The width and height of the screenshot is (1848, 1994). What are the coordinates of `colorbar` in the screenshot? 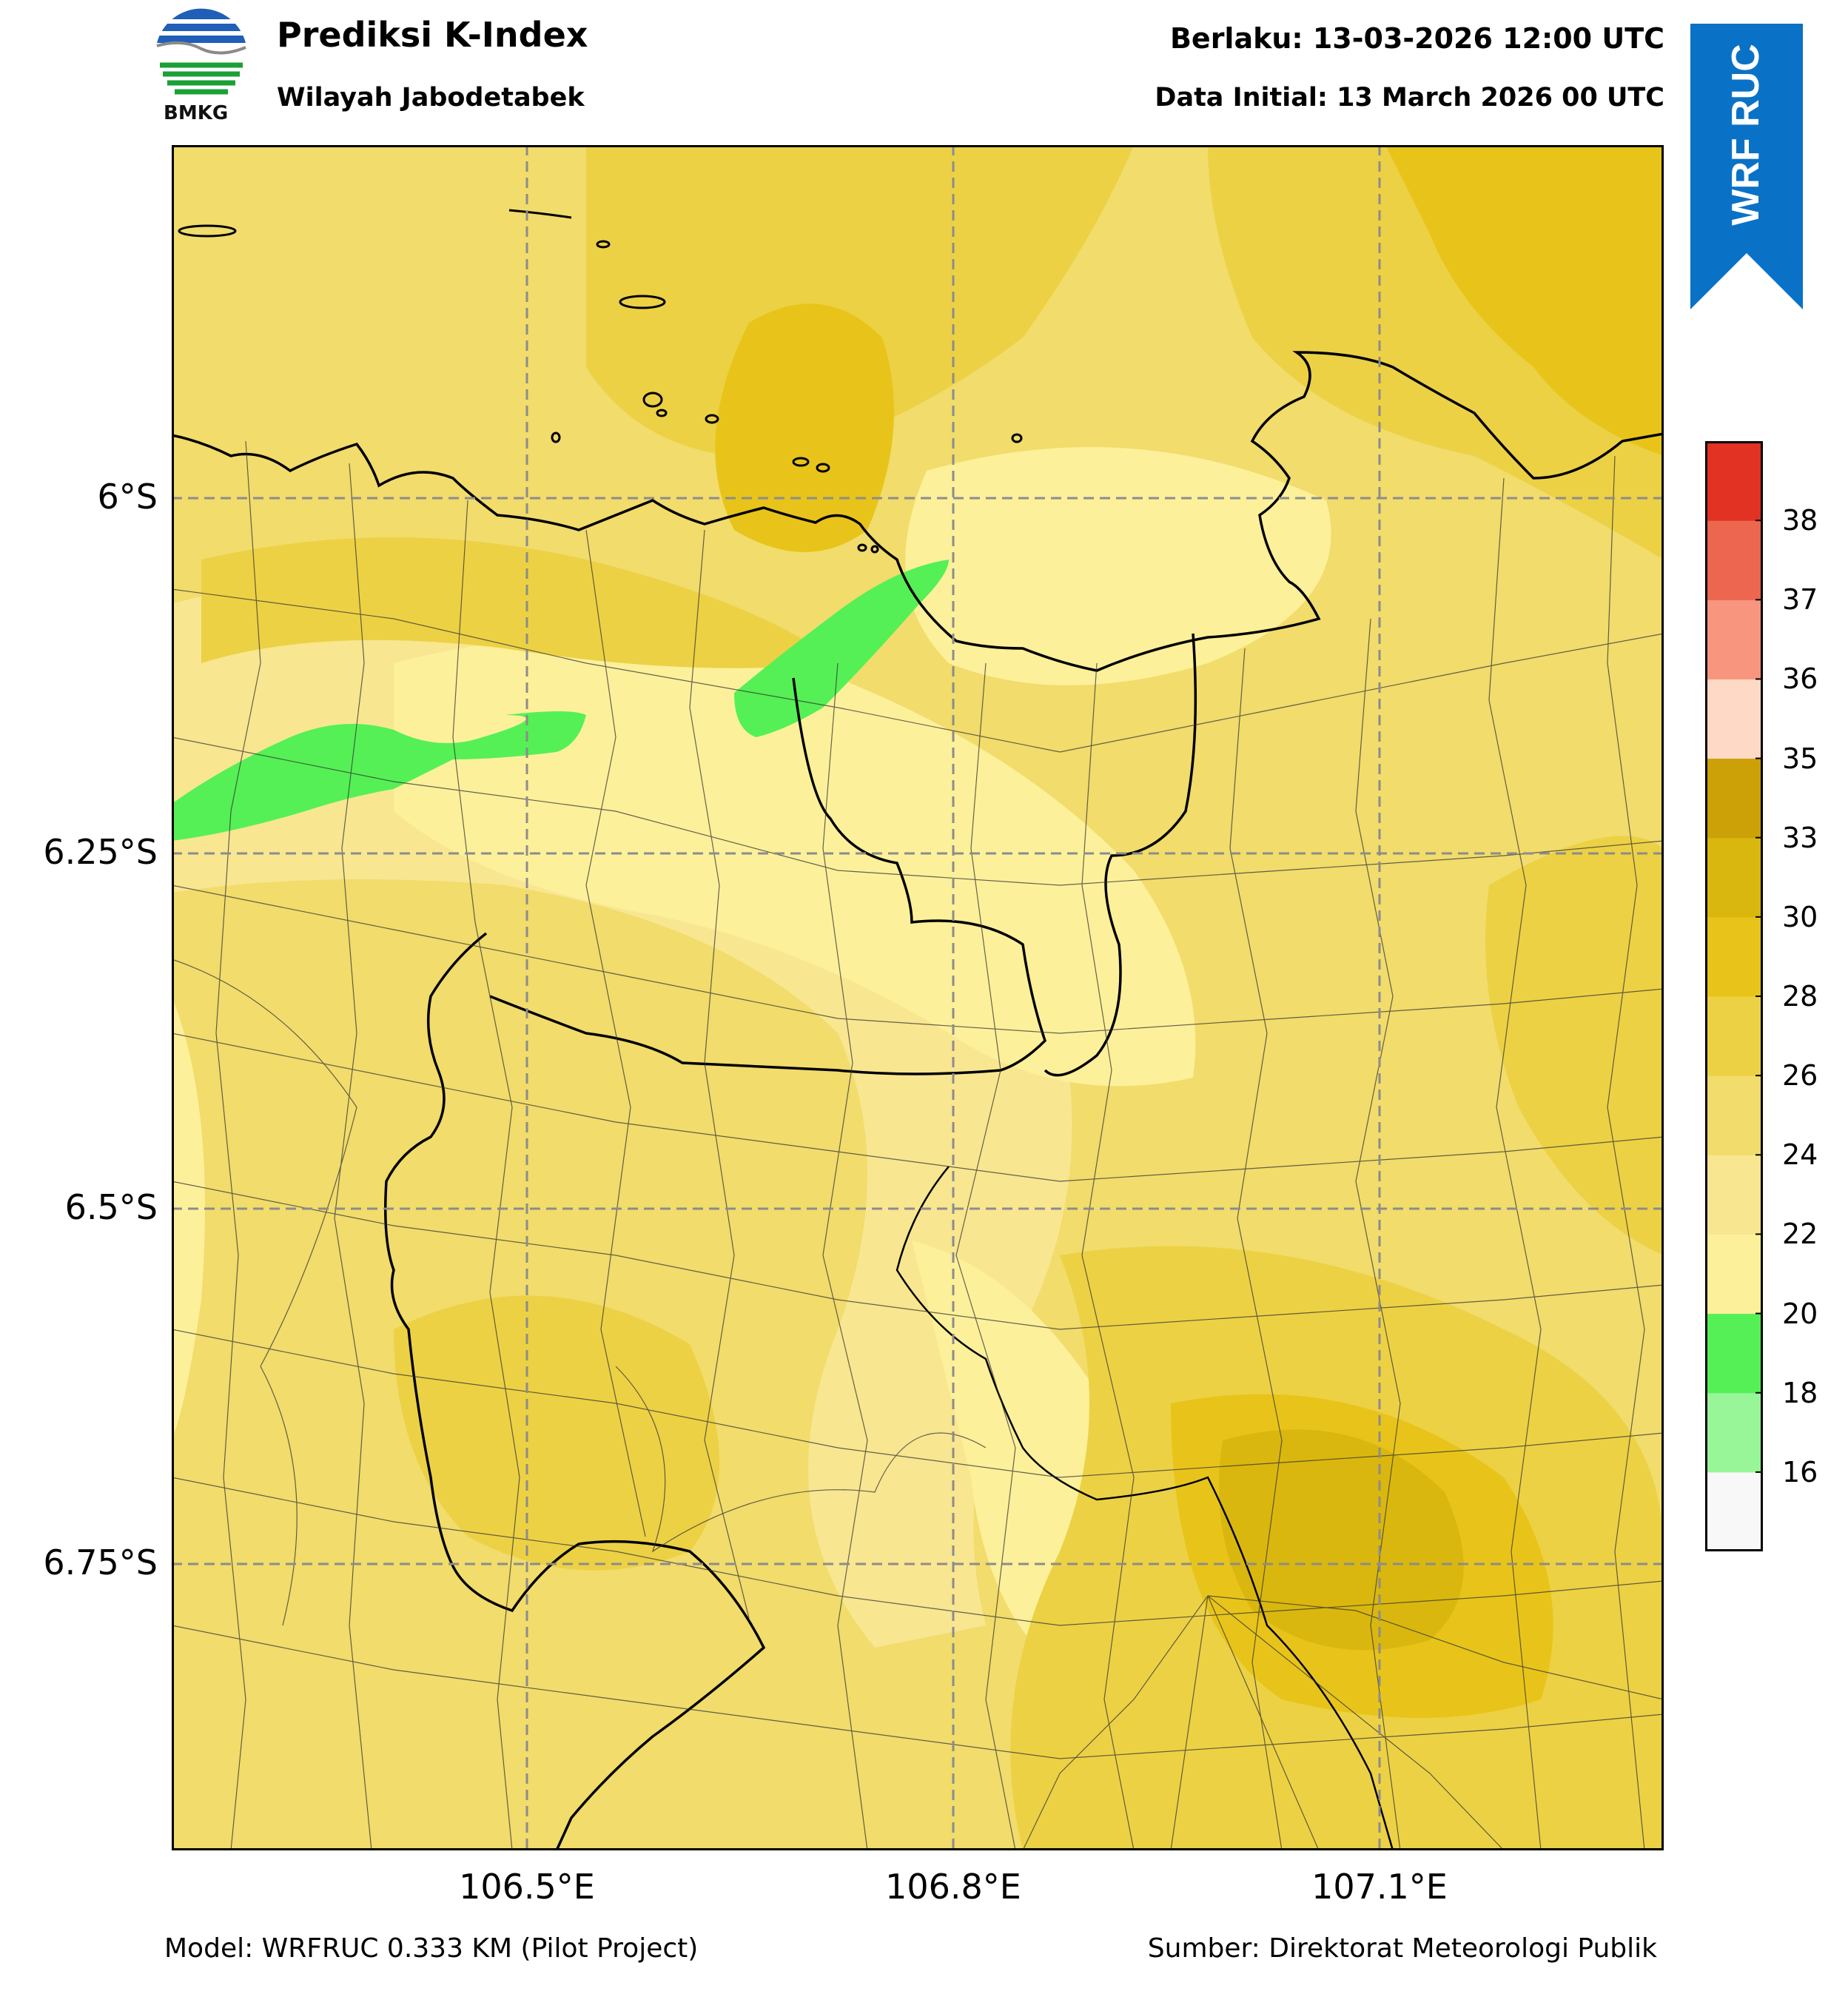 It's located at (1734, 996).